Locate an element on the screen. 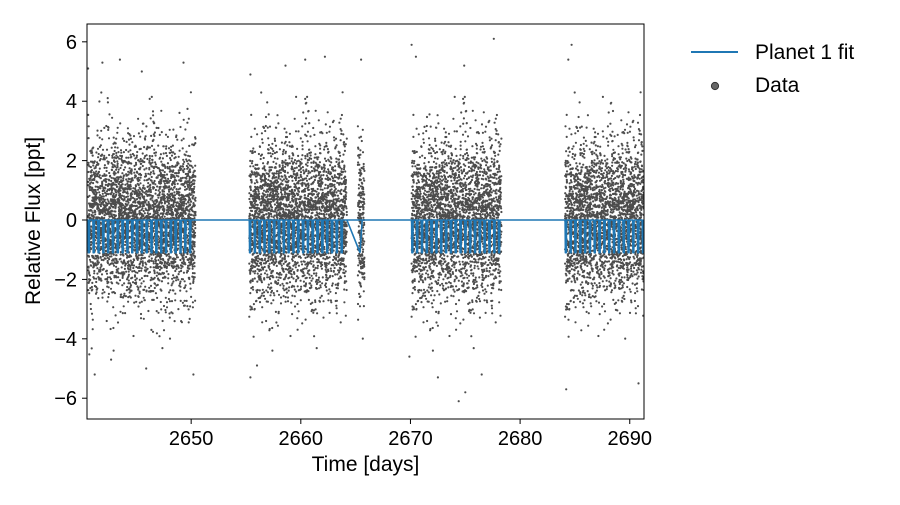 Image resolution: width=900 pixels, height=505 pixels. x-tick-label: 2670 is located at coordinates (410, 439).